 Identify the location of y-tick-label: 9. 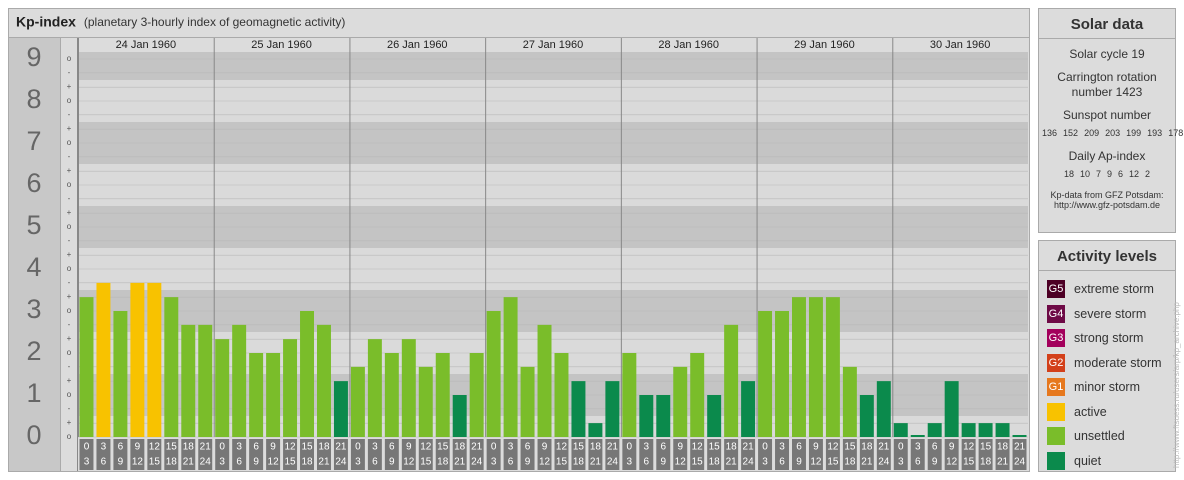
(33, 57).